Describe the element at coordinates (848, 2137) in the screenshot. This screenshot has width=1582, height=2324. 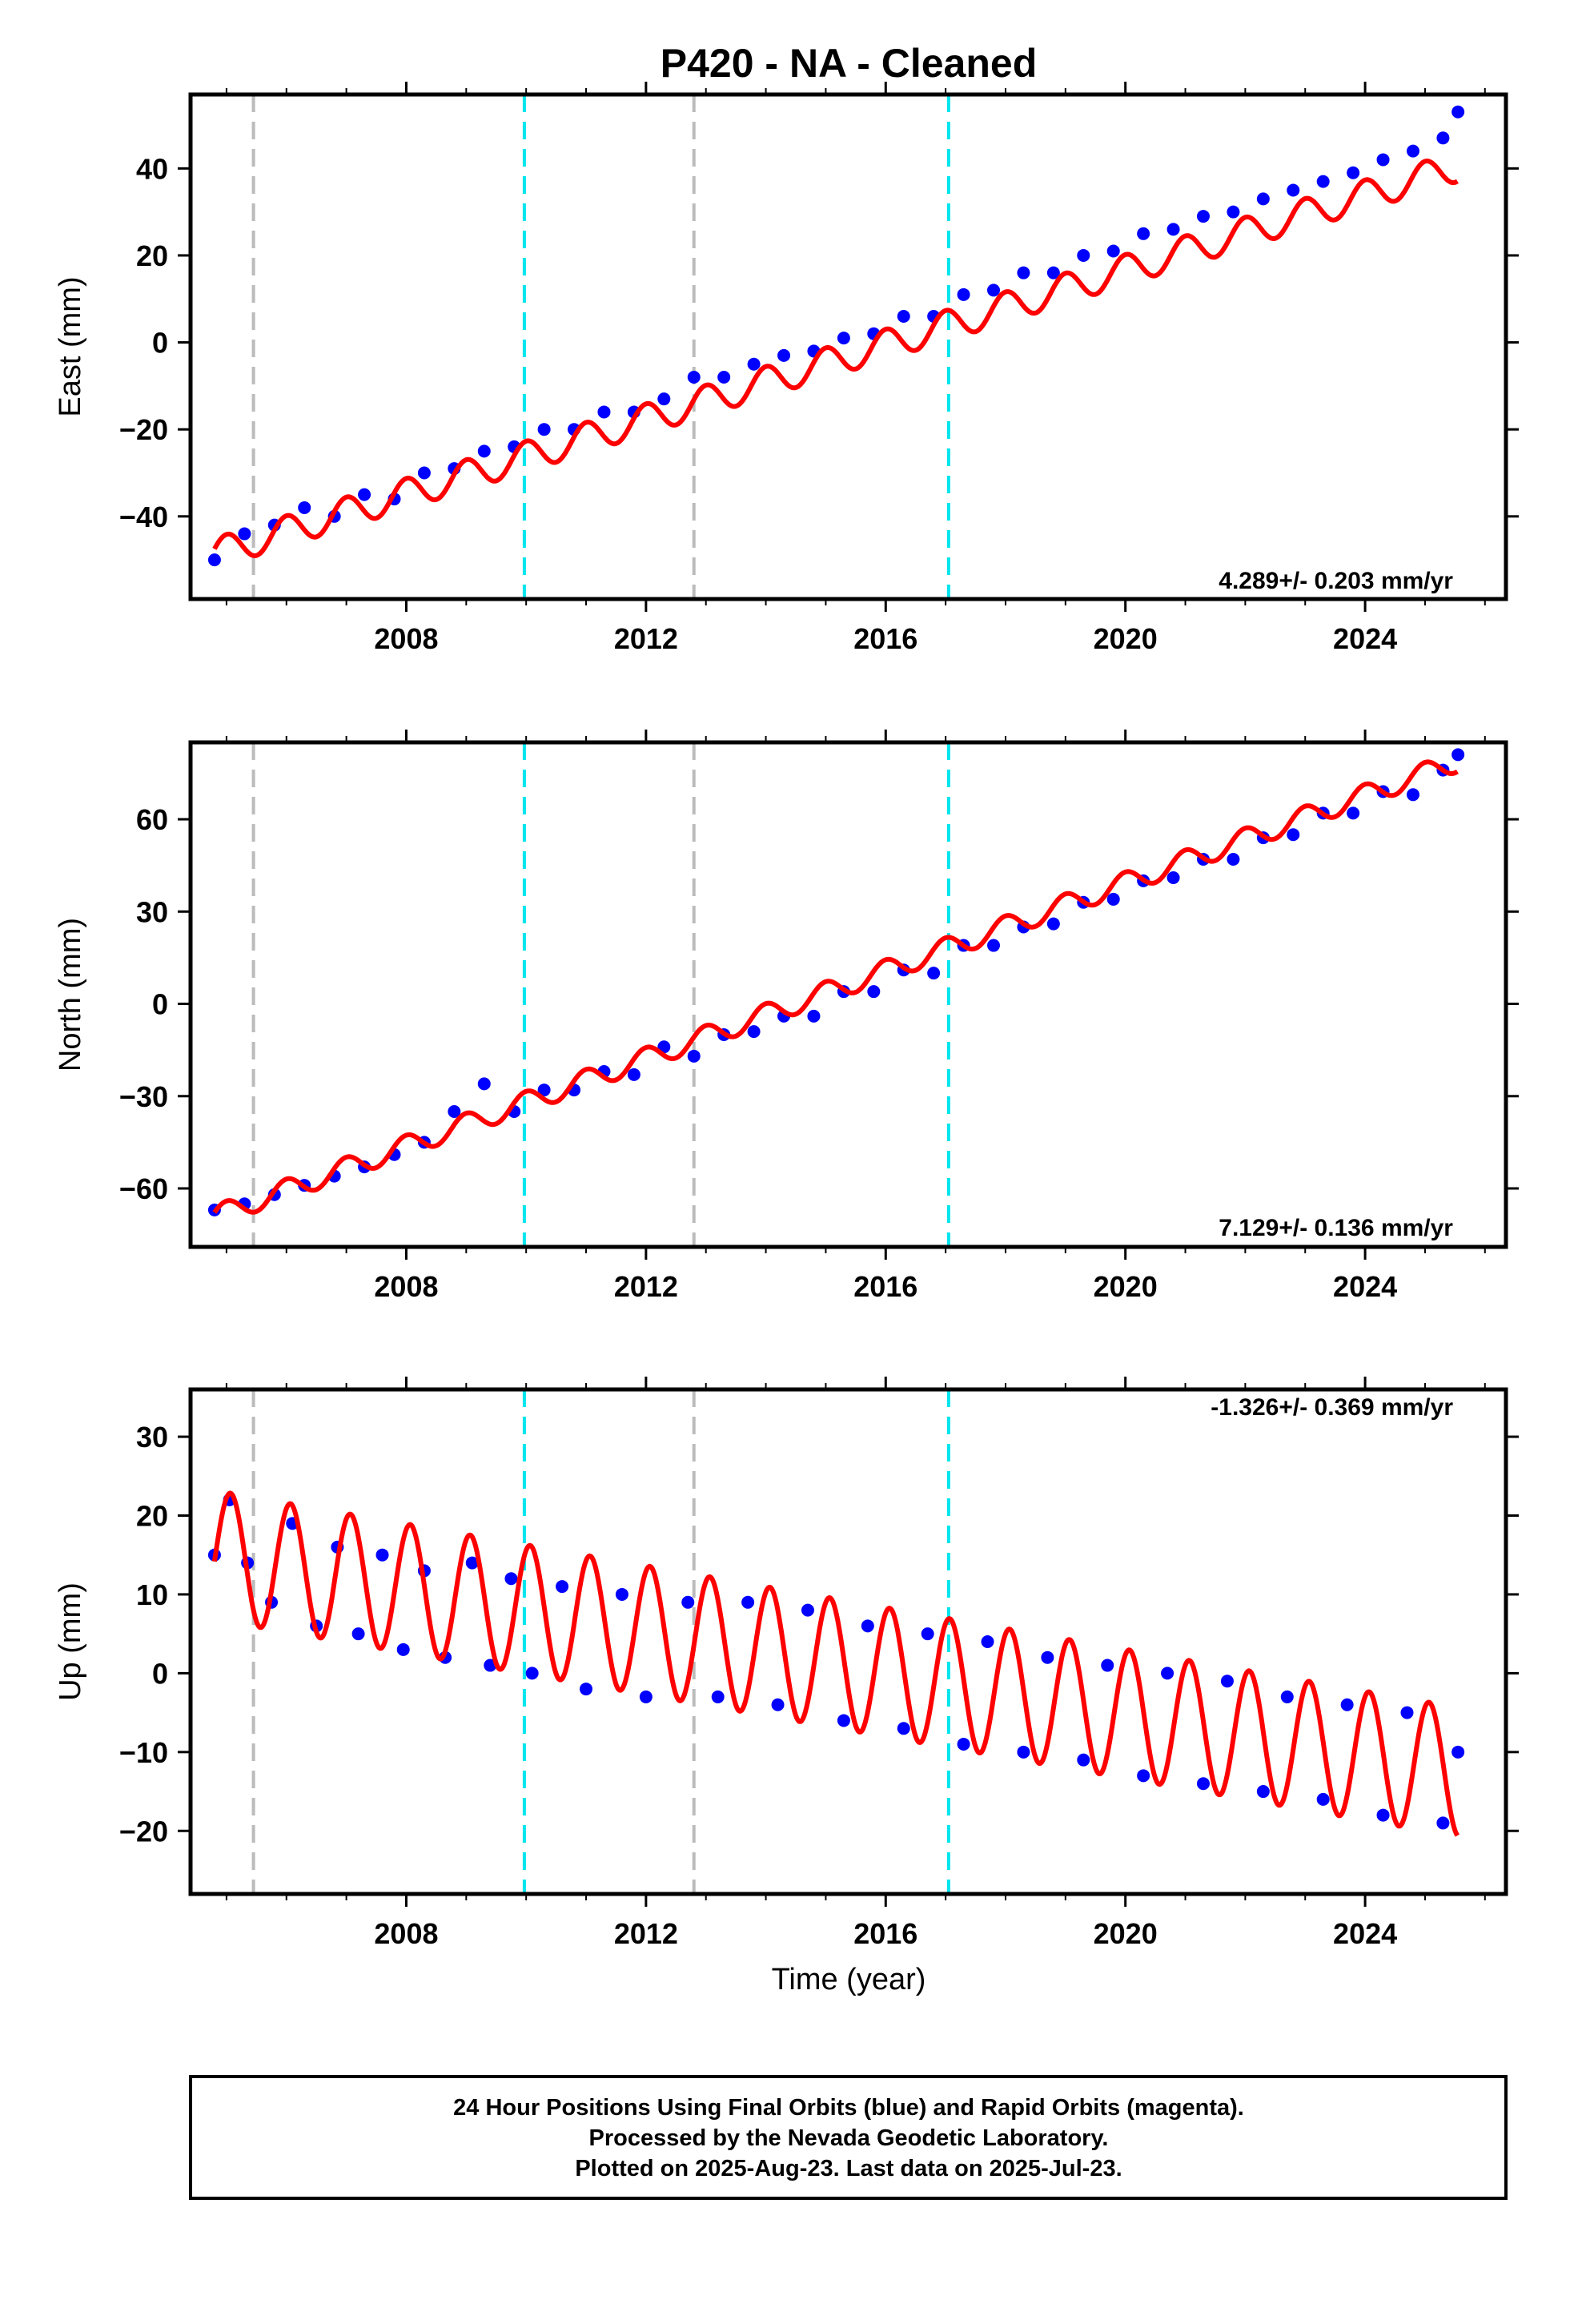
I see `footer-border` at that location.